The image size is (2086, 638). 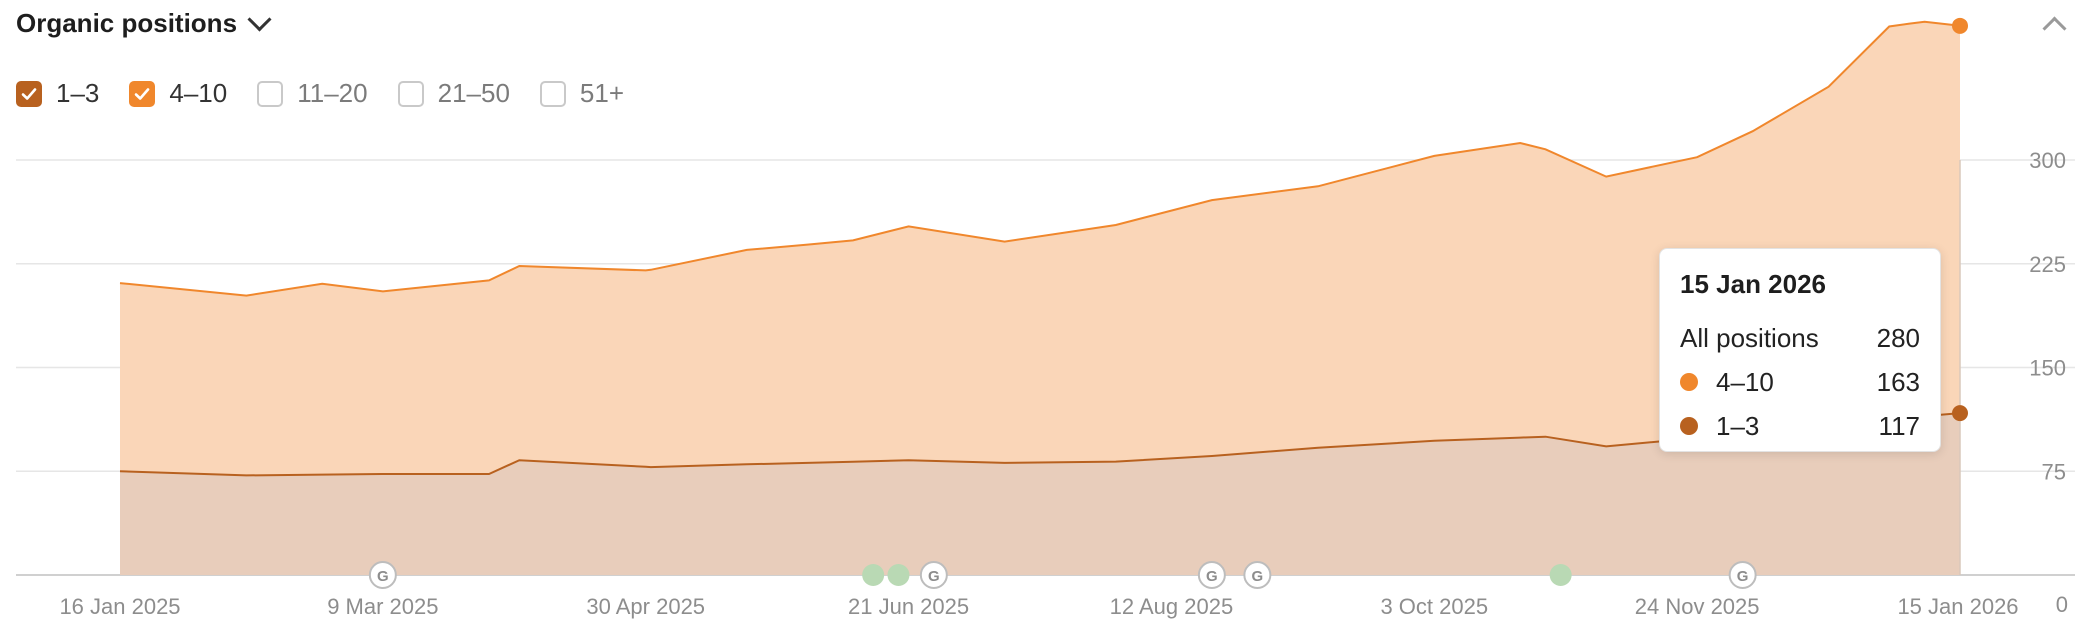 What do you see at coordinates (645, 606) in the screenshot?
I see `x-tick-label: 30 Apr 2025` at bounding box center [645, 606].